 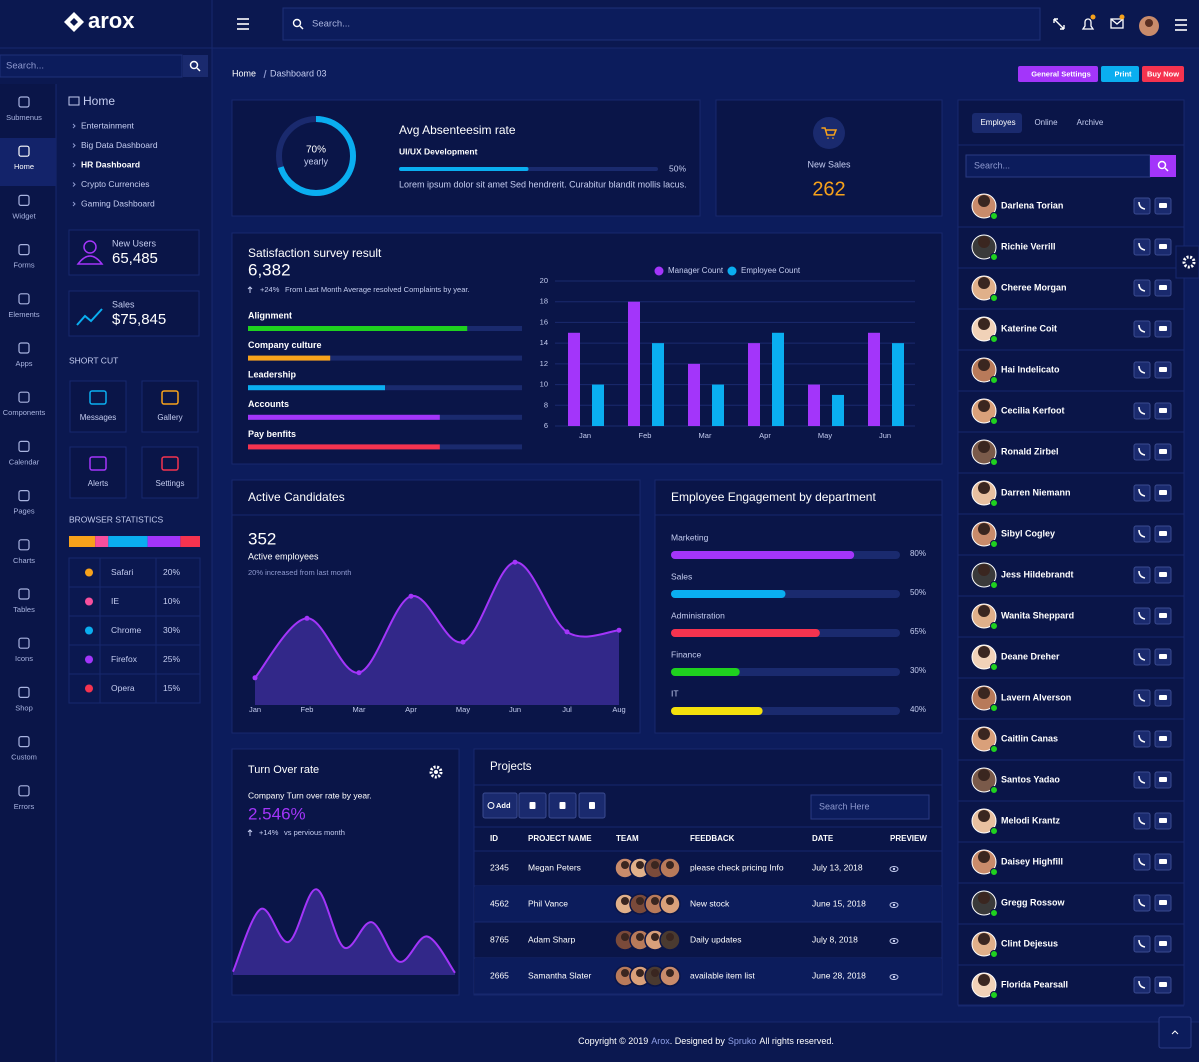 I want to click on contact-name: Sibyl Cogley, so click(x=1028, y=533).